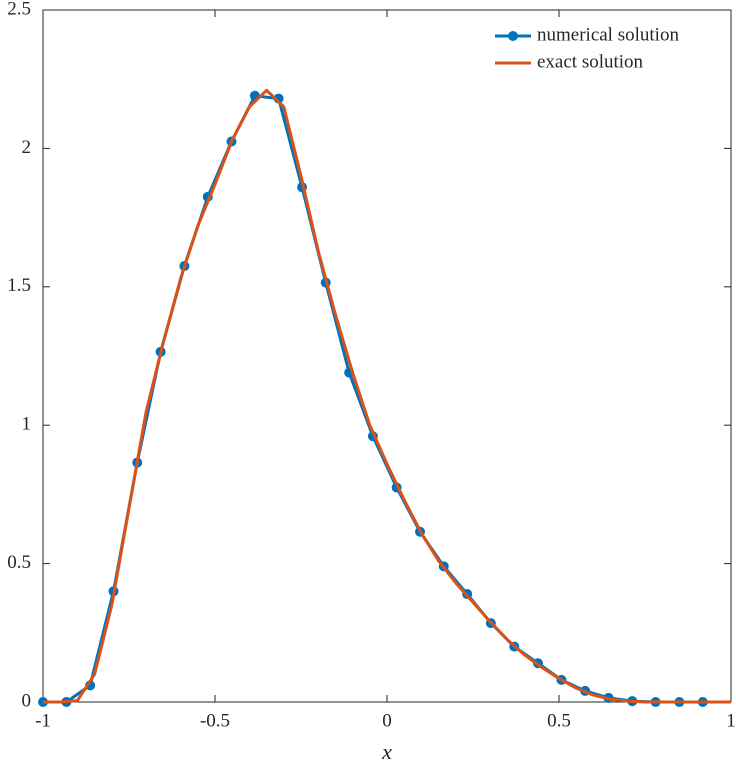 The width and height of the screenshot is (736, 765). What do you see at coordinates (731, 720) in the screenshot?
I see `x-tick-label: 1` at bounding box center [731, 720].